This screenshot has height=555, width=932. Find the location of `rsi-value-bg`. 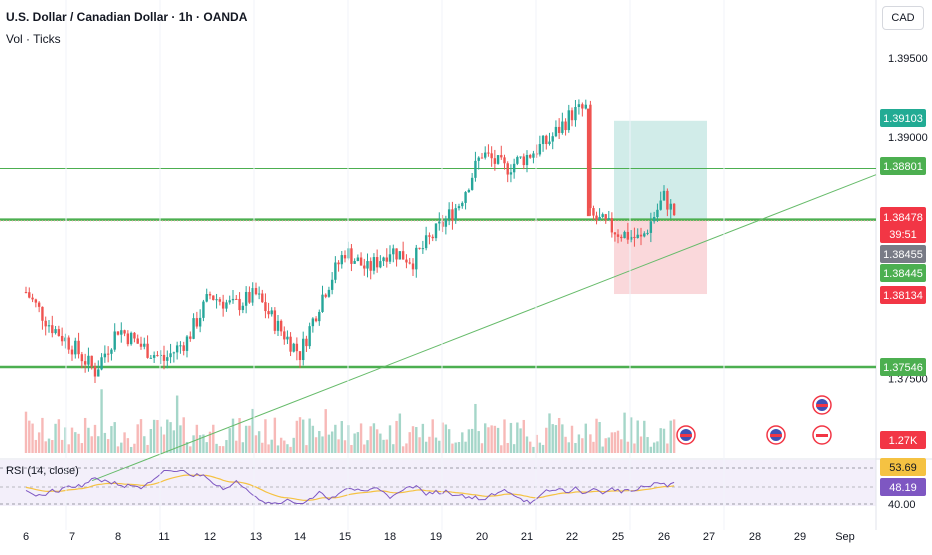

rsi-value-bg is located at coordinates (903, 487).